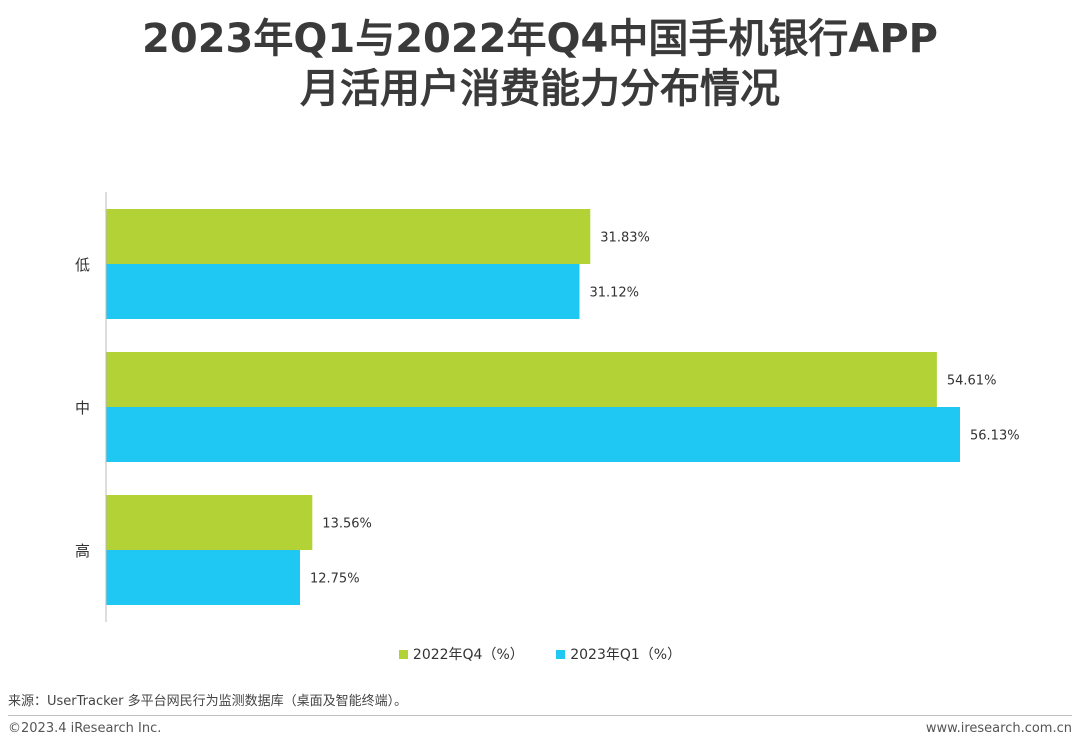 This screenshot has width=1080, height=750. I want to click on site-link: www.iresearch.com.cn, so click(998, 728).